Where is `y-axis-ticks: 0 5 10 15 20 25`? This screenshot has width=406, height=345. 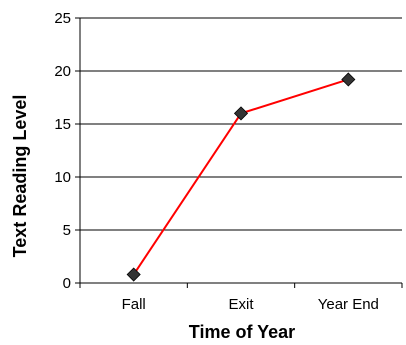 y-axis-ticks: 0 5 10 15 20 25 is located at coordinates (67, 151).